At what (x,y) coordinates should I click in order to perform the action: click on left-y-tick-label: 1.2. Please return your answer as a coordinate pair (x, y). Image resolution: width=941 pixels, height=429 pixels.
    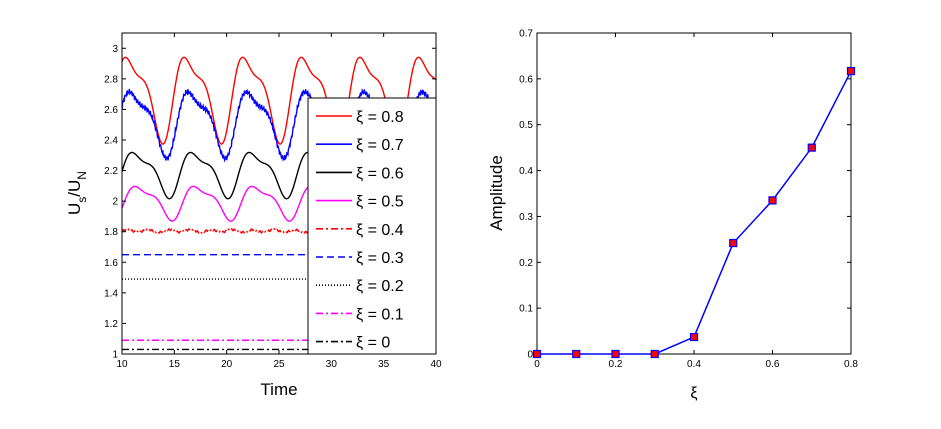
    Looking at the image, I should click on (111, 324).